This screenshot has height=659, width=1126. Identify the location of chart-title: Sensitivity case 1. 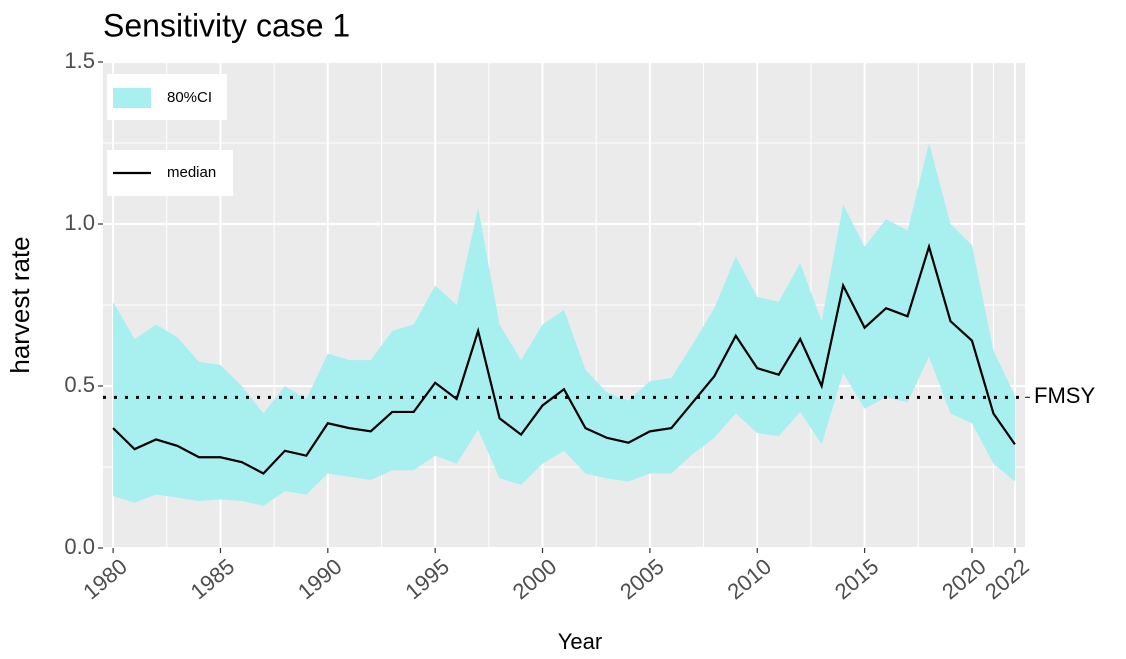
(226, 25).